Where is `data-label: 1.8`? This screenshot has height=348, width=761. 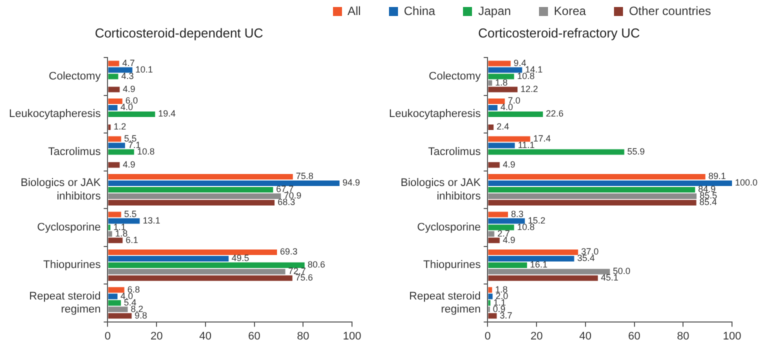 data-label: 1.8 is located at coordinates (501, 82).